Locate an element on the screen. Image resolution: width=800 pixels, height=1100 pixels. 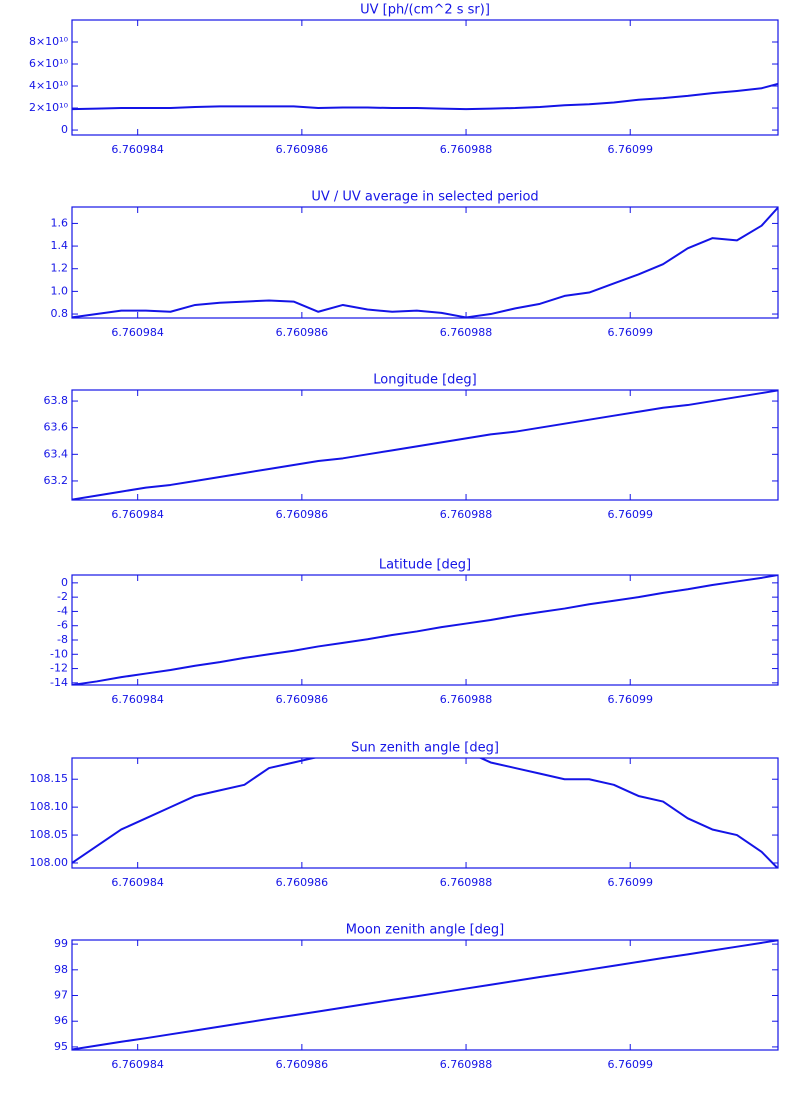
y-tick-label: 108.10 is located at coordinates (49, 806).